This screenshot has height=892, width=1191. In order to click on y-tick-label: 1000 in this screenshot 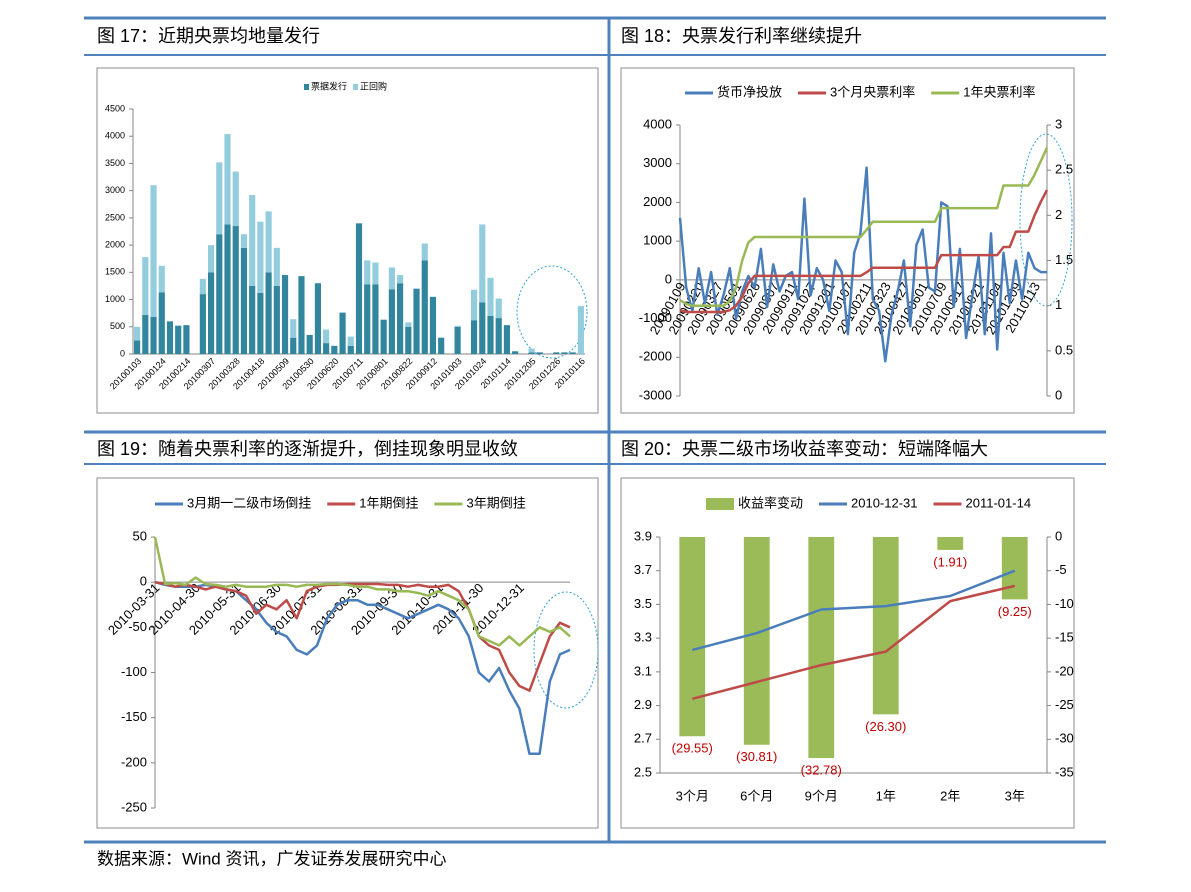, I will do `click(115, 299)`.